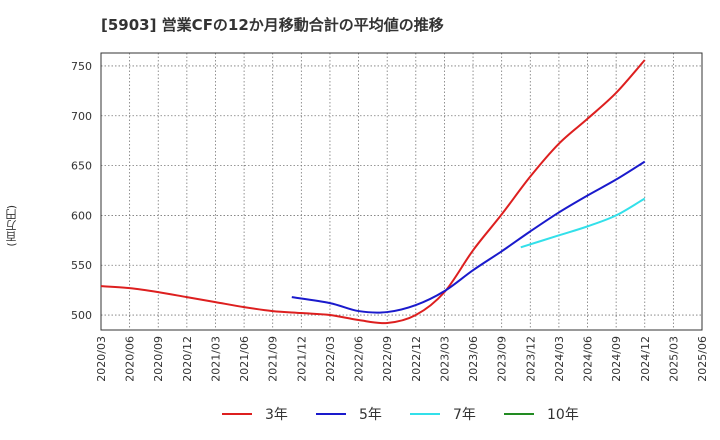 This screenshot has width=720, height=440. Describe the element at coordinates (444, 359) in the screenshot. I see `x-tick-label: 2023/03` at that location.